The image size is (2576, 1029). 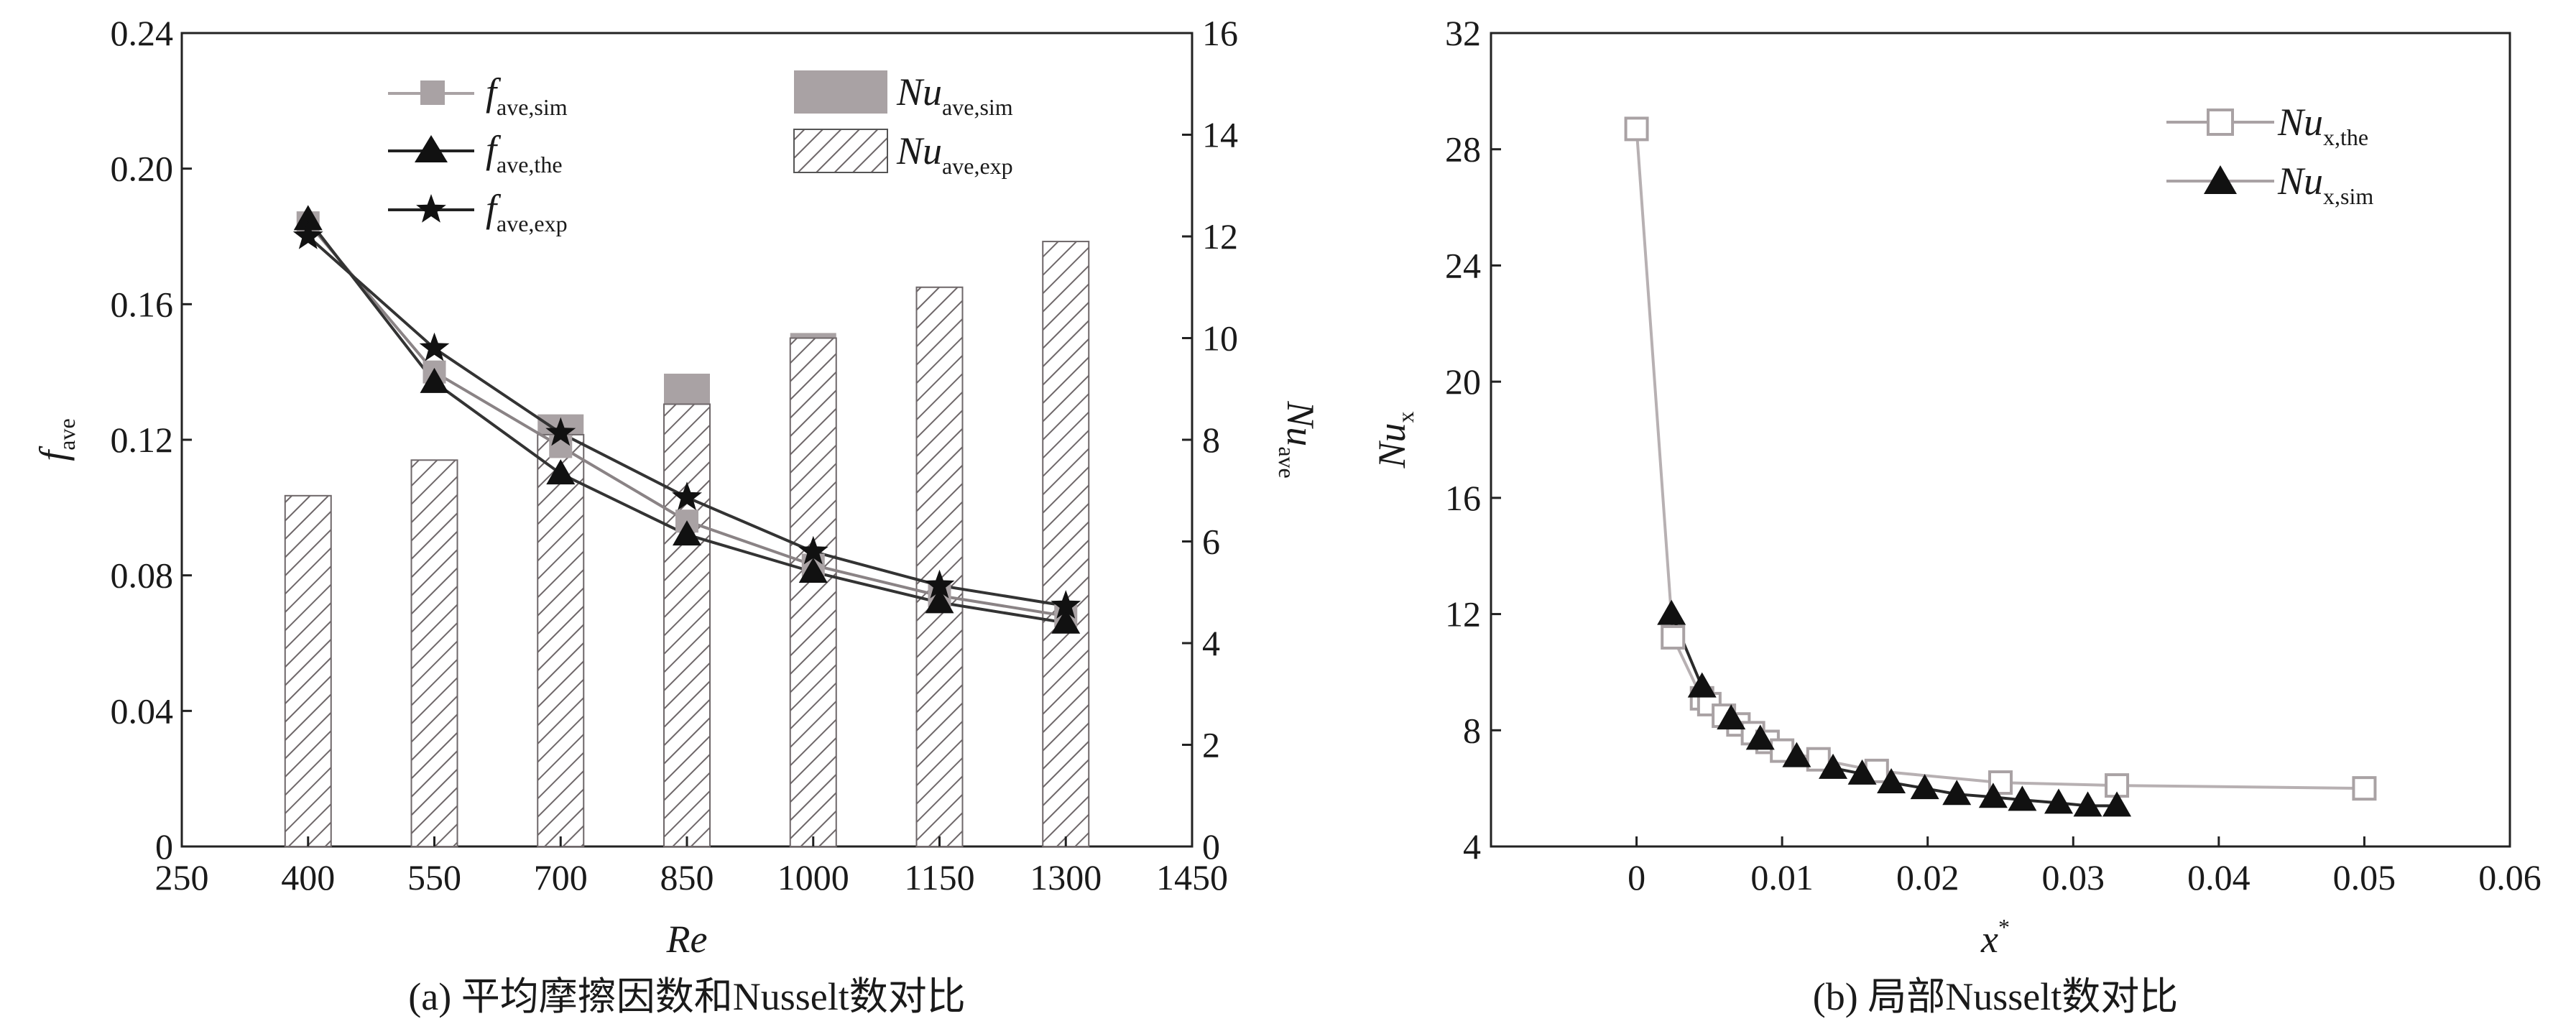 What do you see at coordinates (142, 440) in the screenshot?
I see `y-left-tick-label: 0.12` at bounding box center [142, 440].